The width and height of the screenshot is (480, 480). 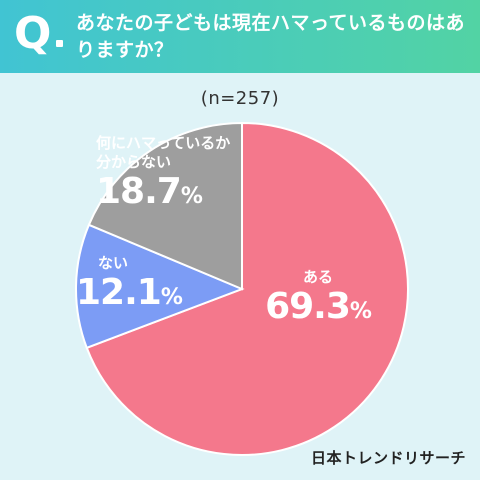 What do you see at coordinates (129, 292) in the screenshot?
I see `label-nai-pct: 12.1%` at bounding box center [129, 292].